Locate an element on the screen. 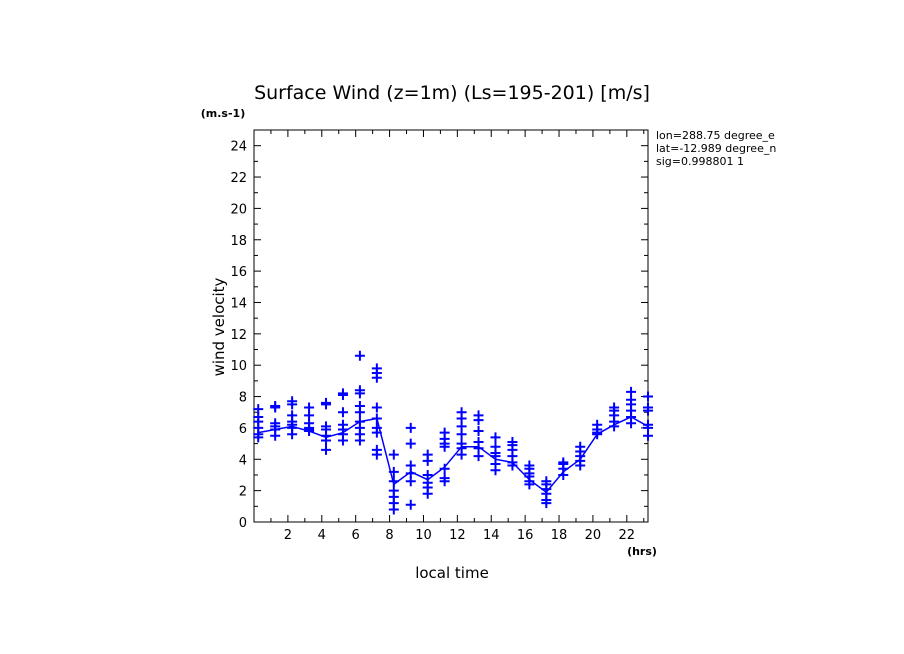 This screenshot has width=904, height=654. data-marks is located at coordinates (453, 432).